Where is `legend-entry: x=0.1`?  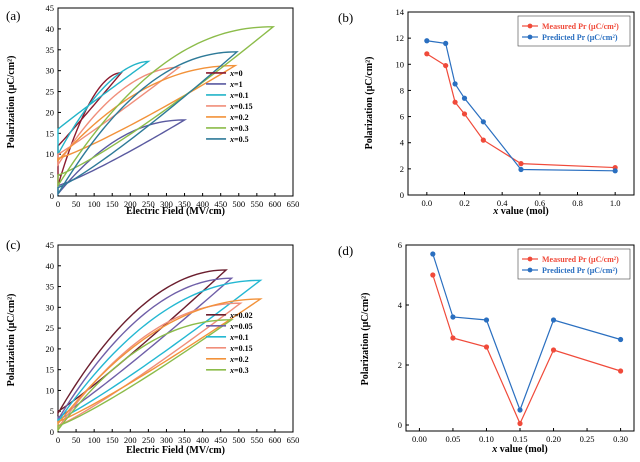 legend-entry: x=0.1 is located at coordinates (239, 337).